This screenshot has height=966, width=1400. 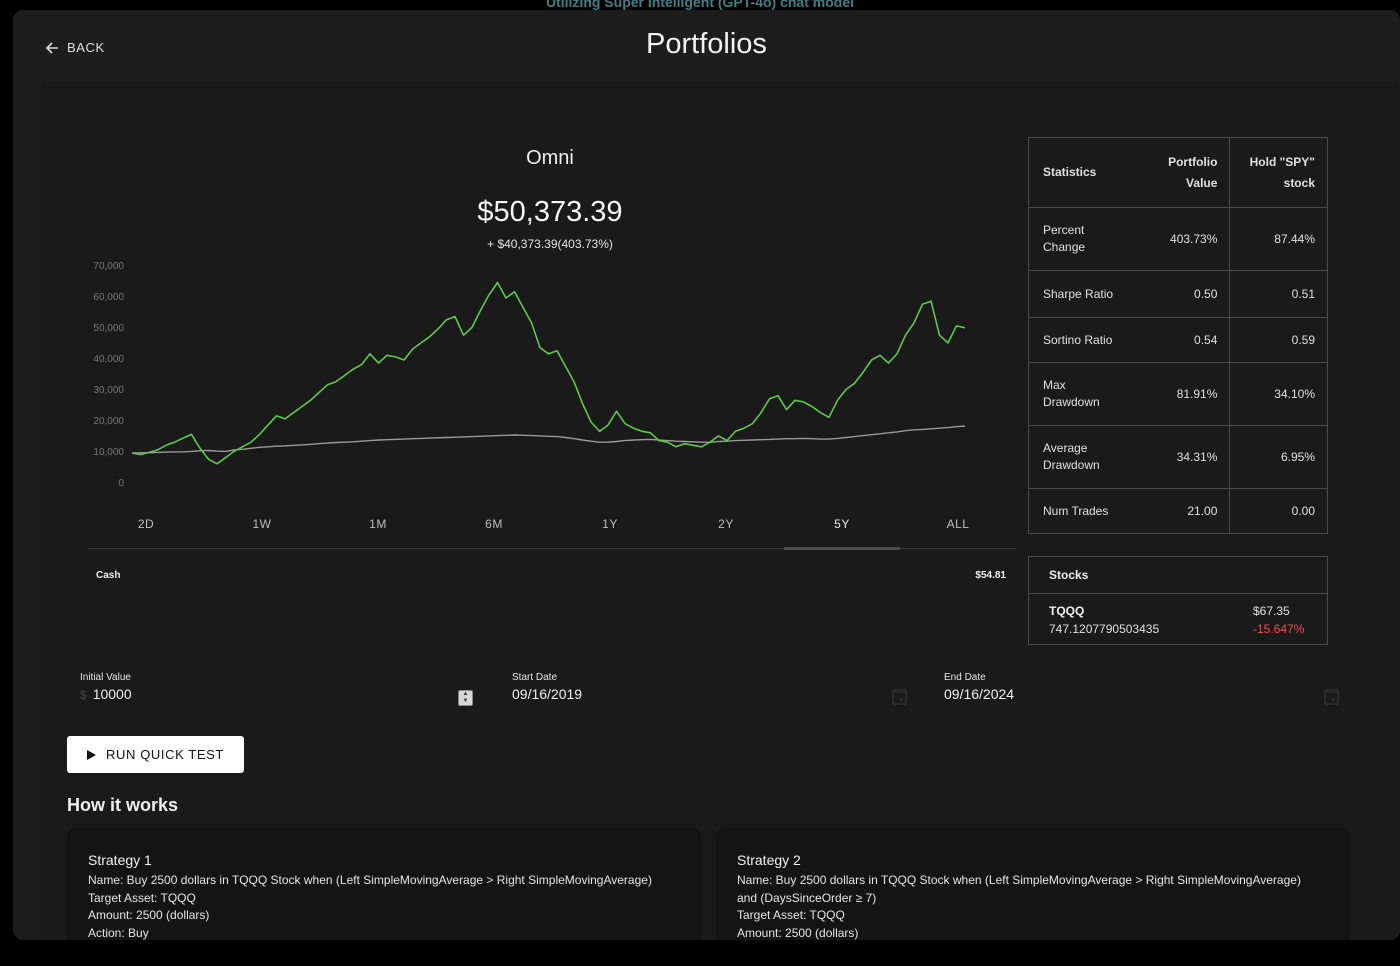 I want to click on statistic-label: Average Drawdown, so click(x=1079, y=457).